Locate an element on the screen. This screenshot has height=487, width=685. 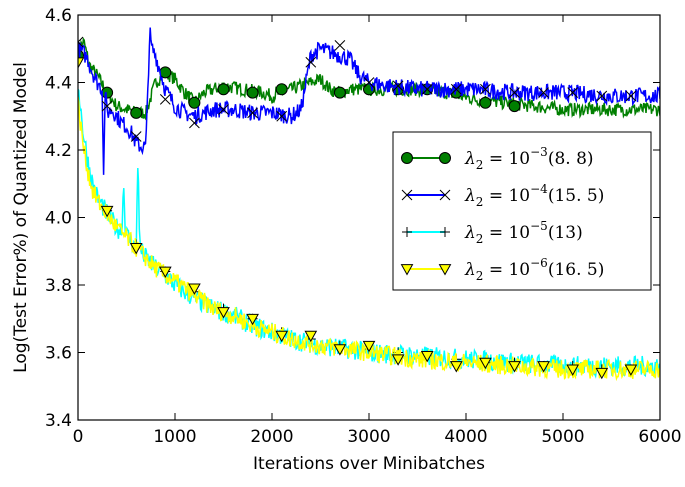
y-tick-label: 3.8 is located at coordinates (58, 286).